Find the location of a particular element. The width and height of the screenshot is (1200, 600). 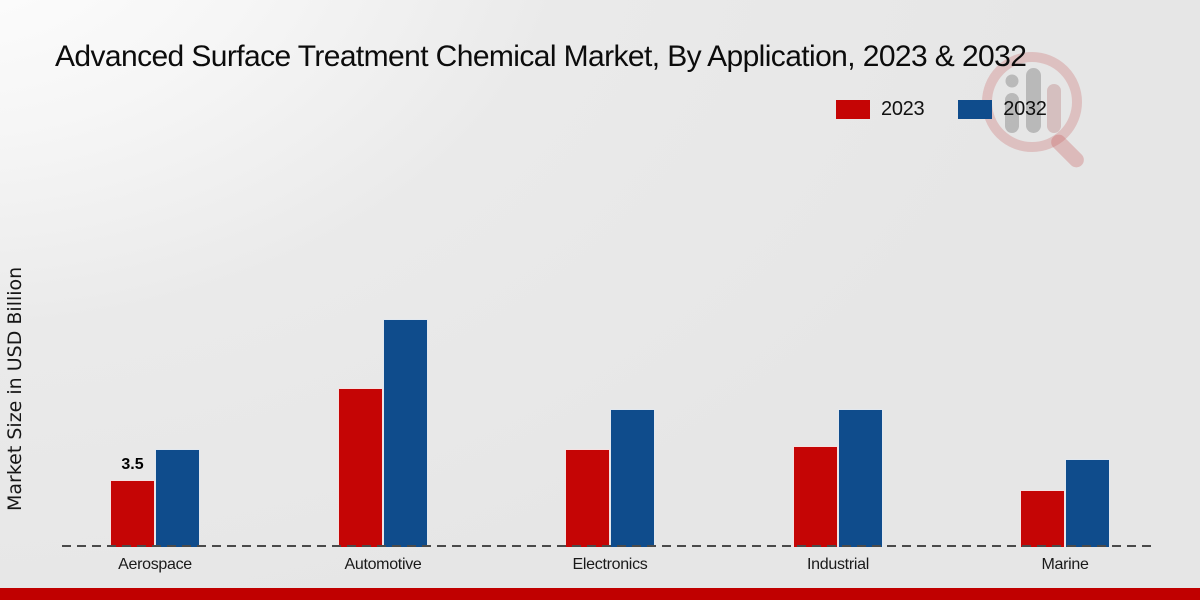

magnifier-logo-watermark is located at coordinates (1033, 110).